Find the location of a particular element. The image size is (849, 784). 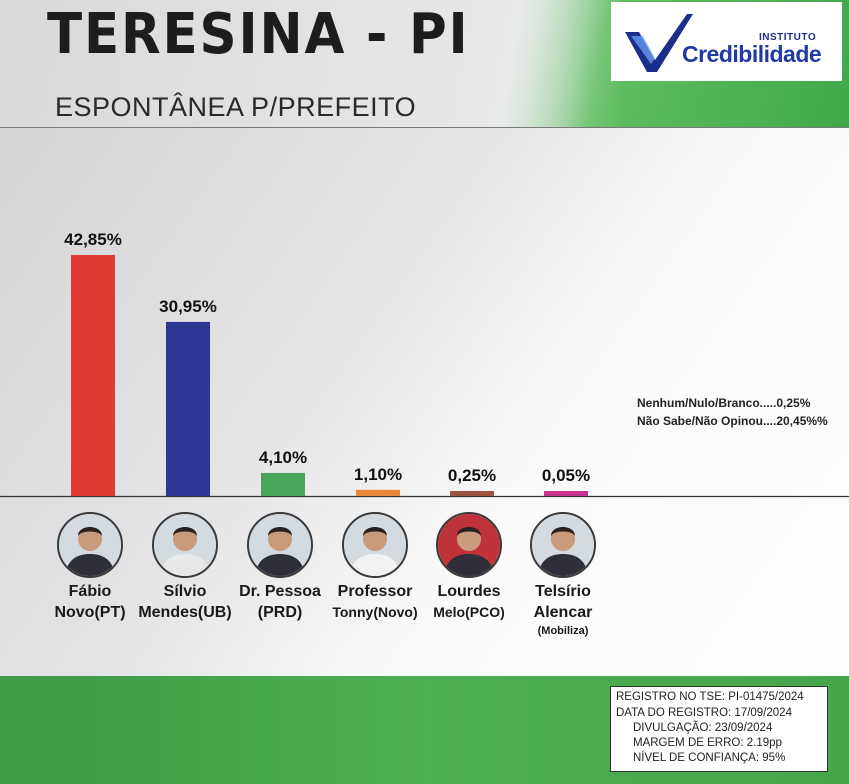

candidate-name-line: Professor is located at coordinates (375, 591).